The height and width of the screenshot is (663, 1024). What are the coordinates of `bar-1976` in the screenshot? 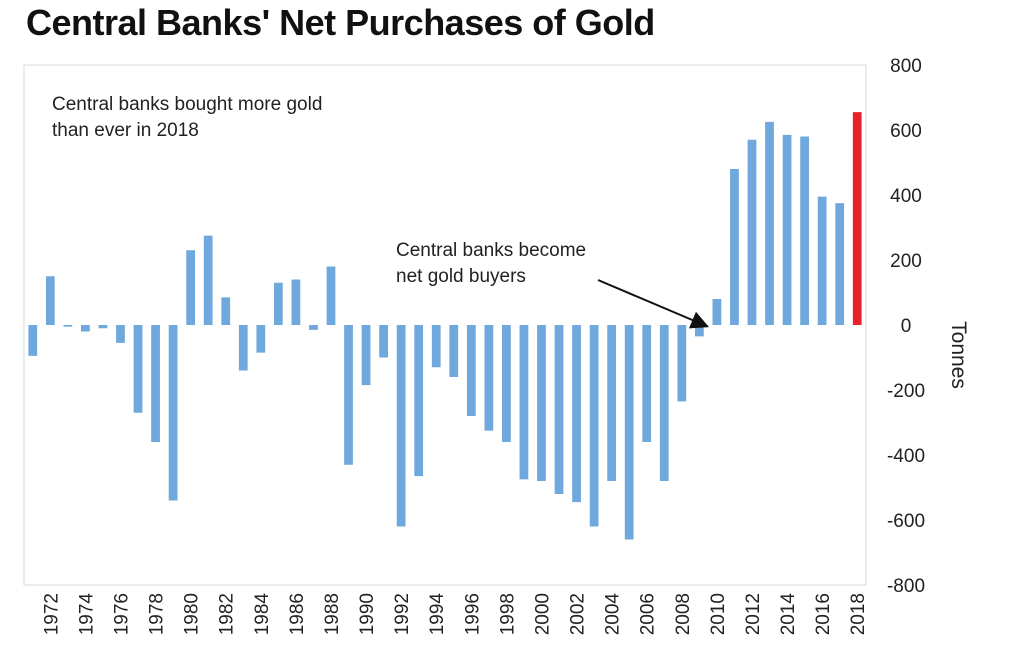 It's located at (120, 334).